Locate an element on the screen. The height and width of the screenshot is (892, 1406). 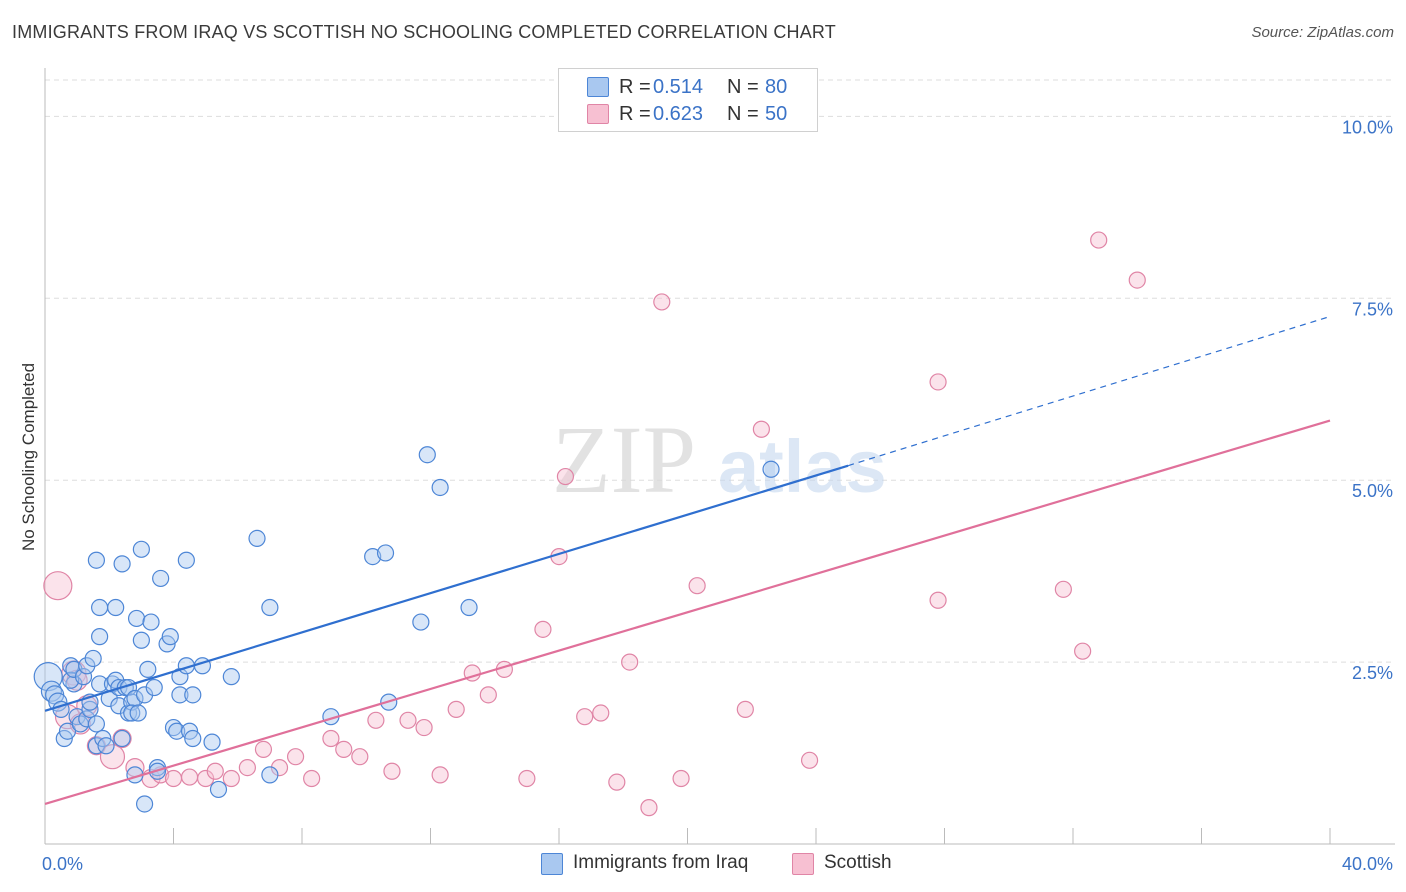
legend-swatch-iraq is located at coordinates (598, 87).